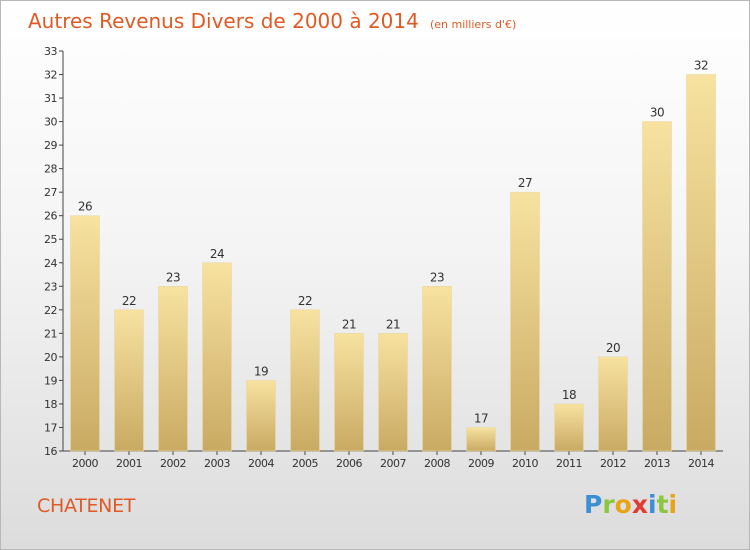 The width and height of the screenshot is (750, 550). Describe the element at coordinates (50, 169) in the screenshot. I see `y-tick-label: 28` at that location.